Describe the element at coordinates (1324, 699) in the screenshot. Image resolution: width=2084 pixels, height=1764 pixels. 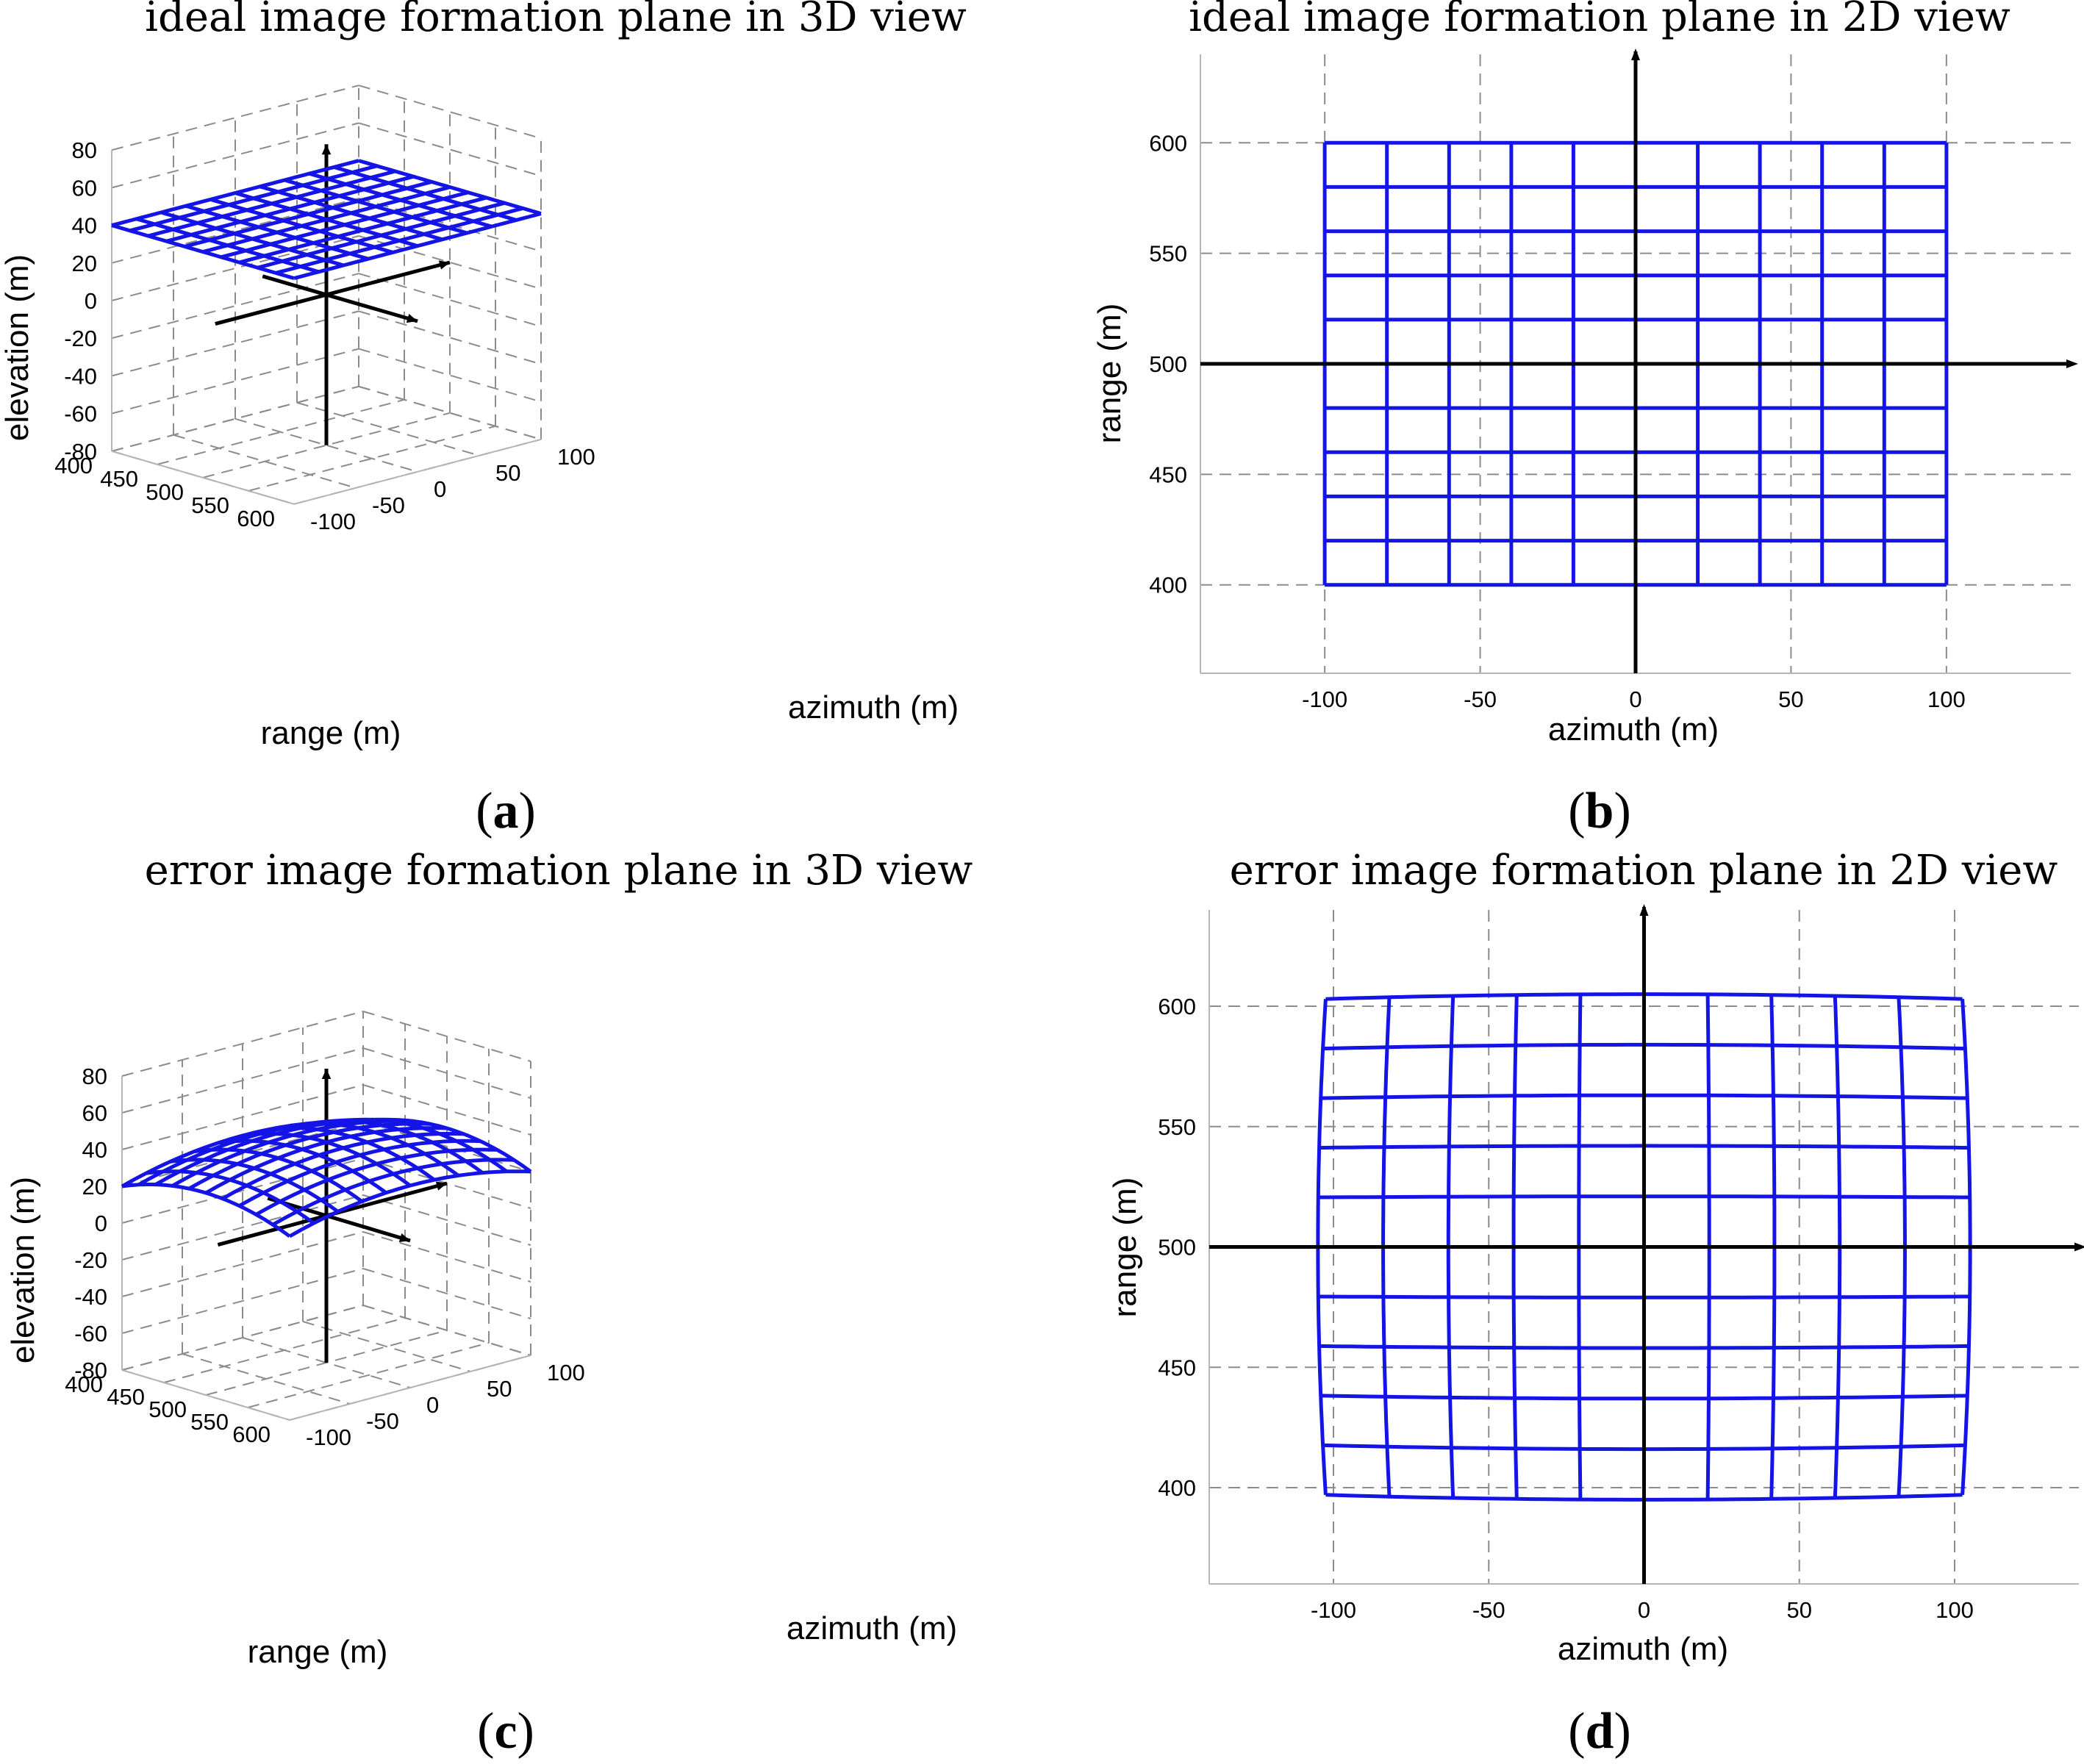
I see `x-tick-0: -100` at that location.